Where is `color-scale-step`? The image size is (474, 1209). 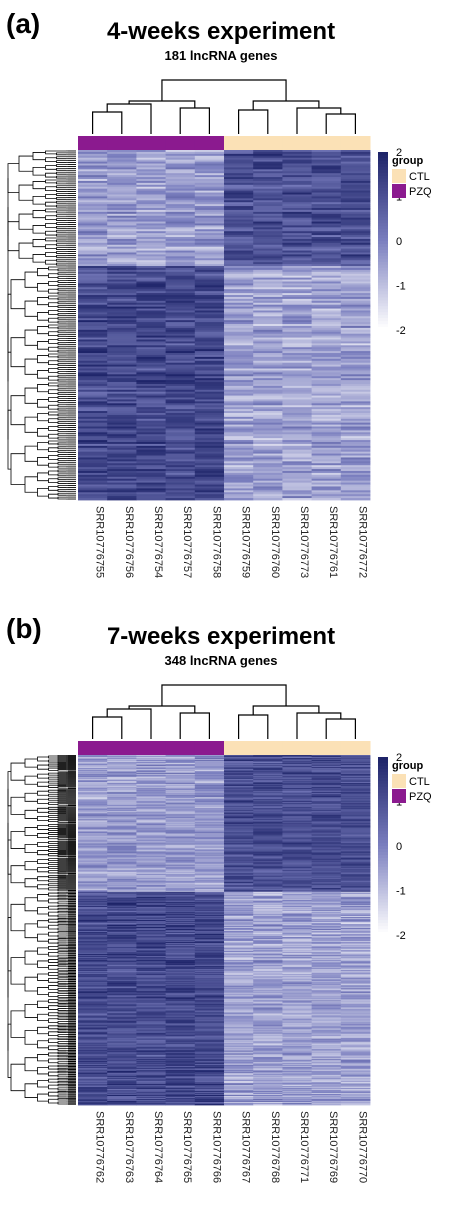 color-scale-step is located at coordinates (383, 237).